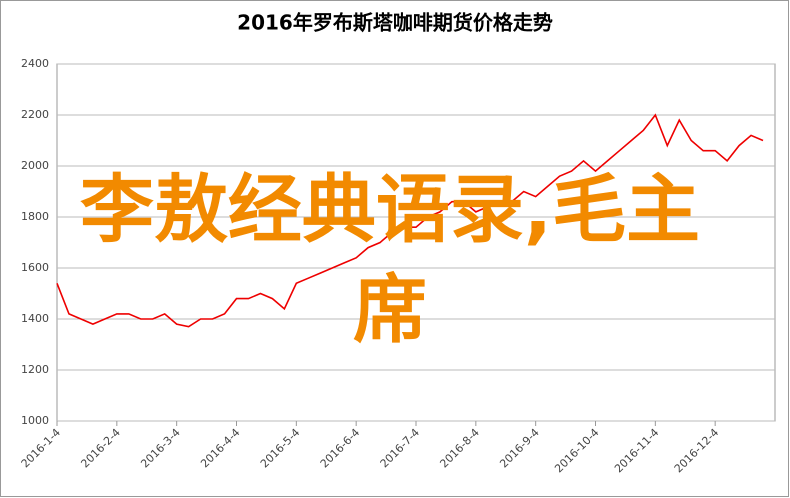  Describe the element at coordinates (35, 267) in the screenshot. I see `y-tick-label: 1600` at that location.